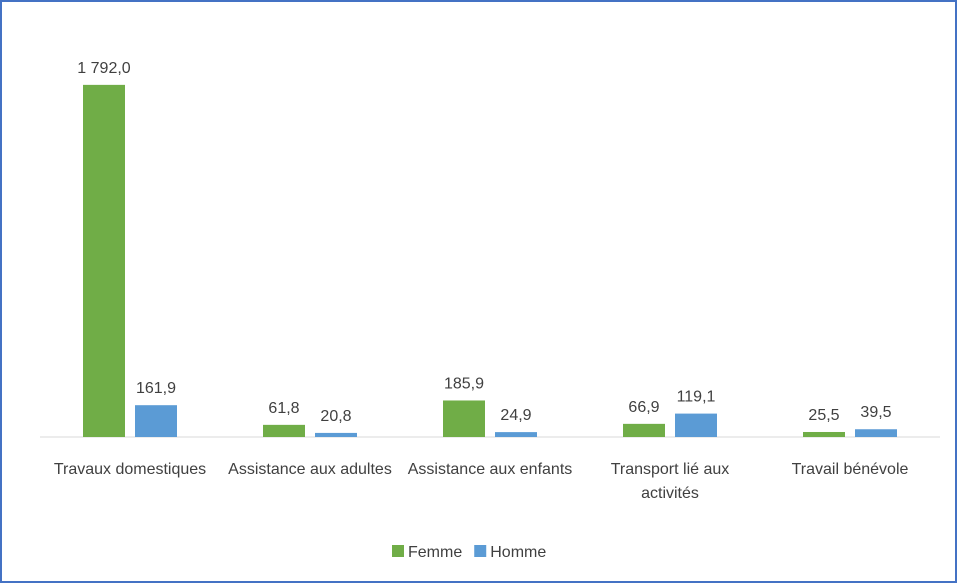 This screenshot has height=583, width=957. Describe the element at coordinates (490, 469) in the screenshot. I see `x-tick-label: Assistance aux enfants` at that location.